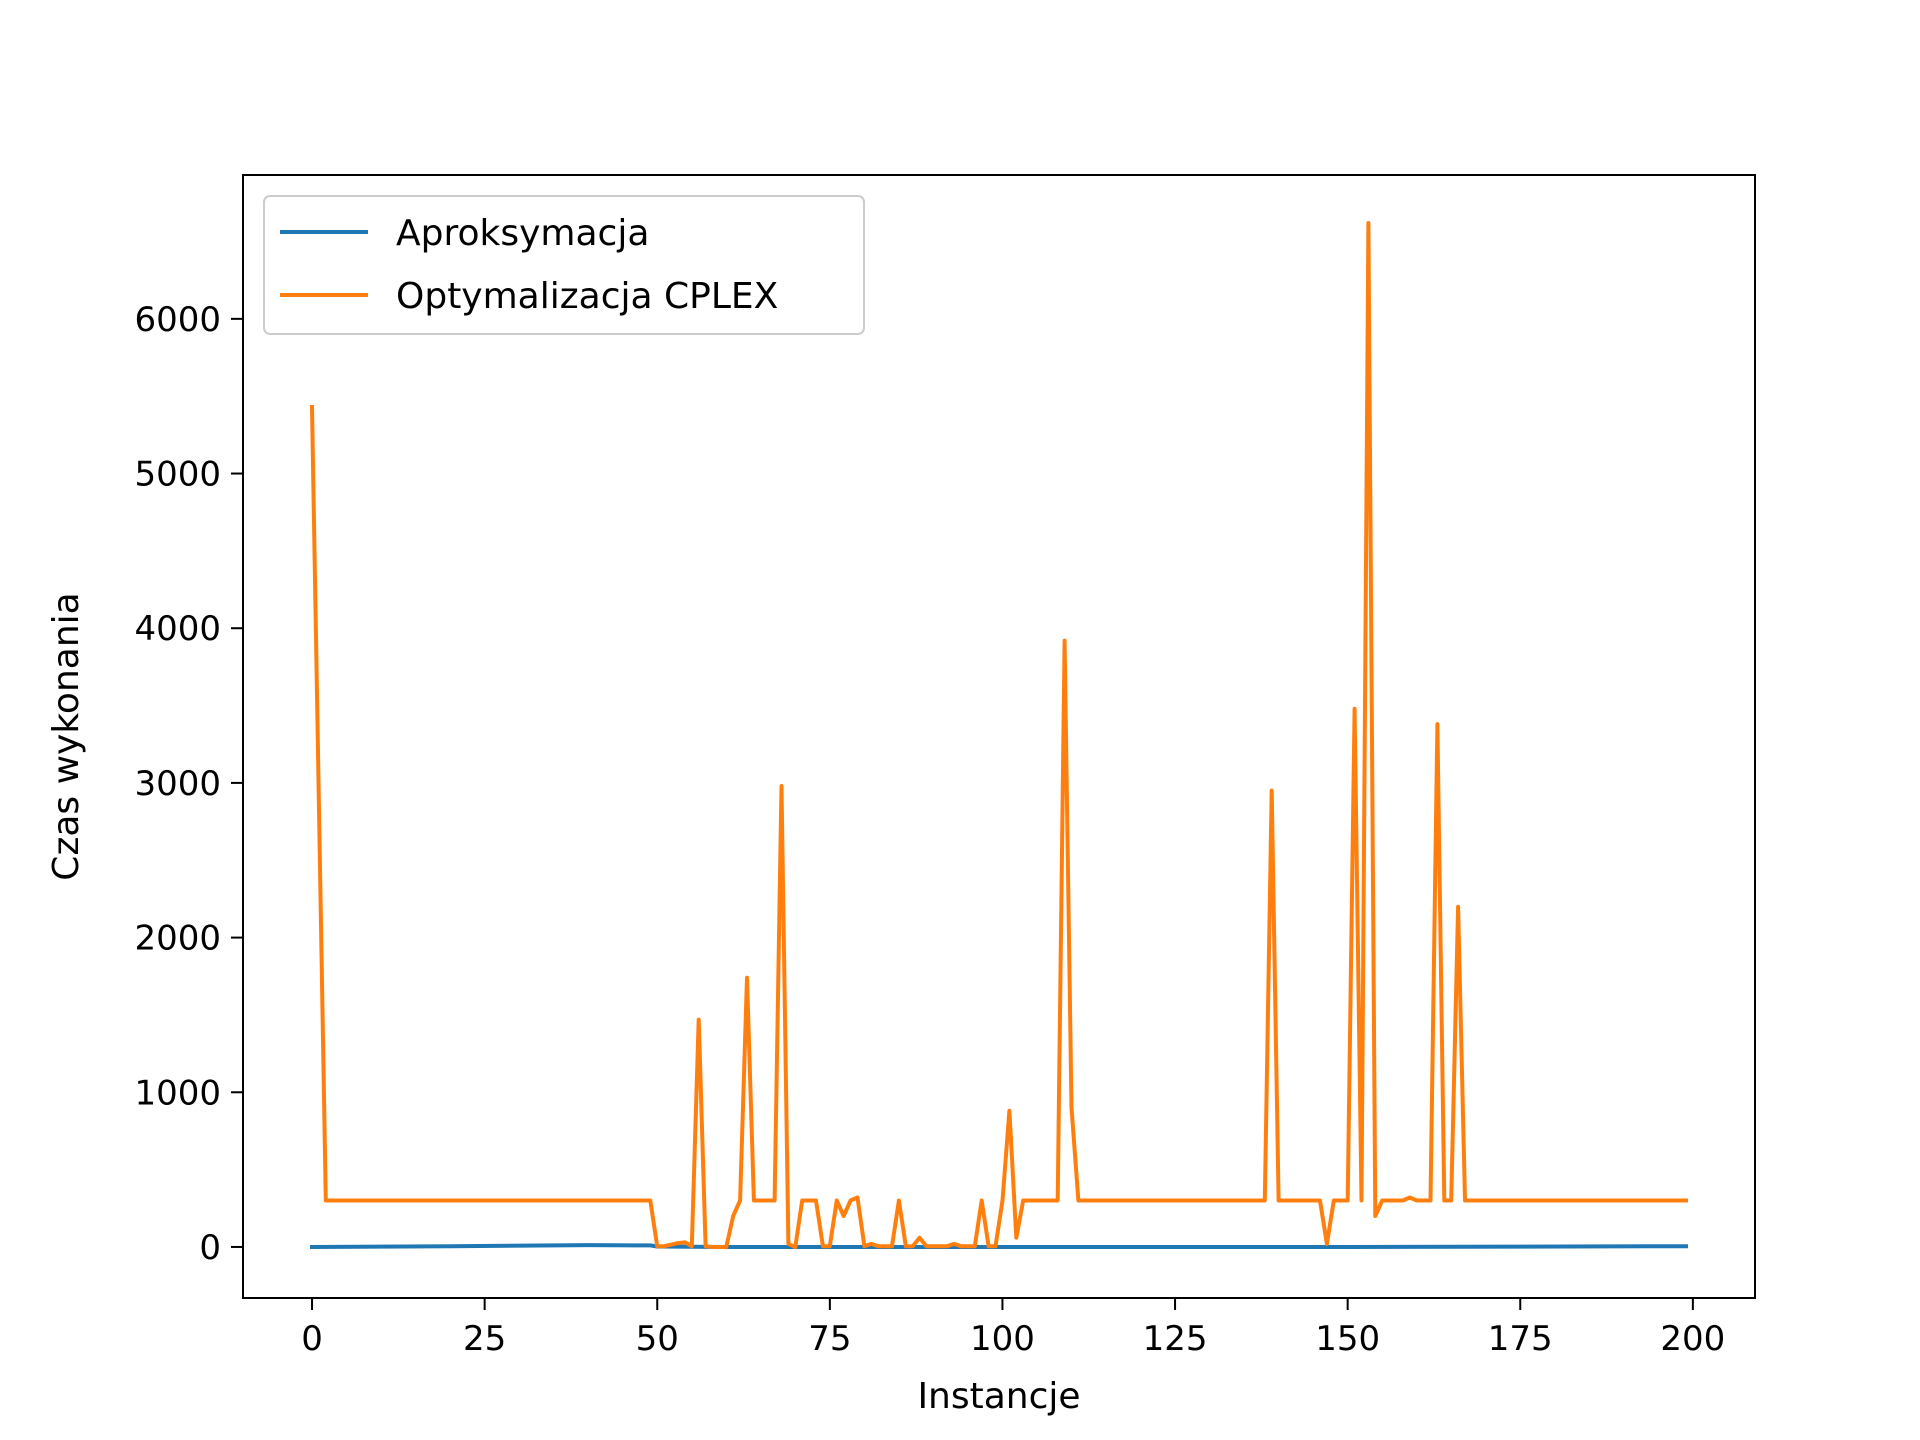 Image resolution: width=1920 pixels, height=1440 pixels. I want to click on x-tick-label: 175, so click(1520, 1339).